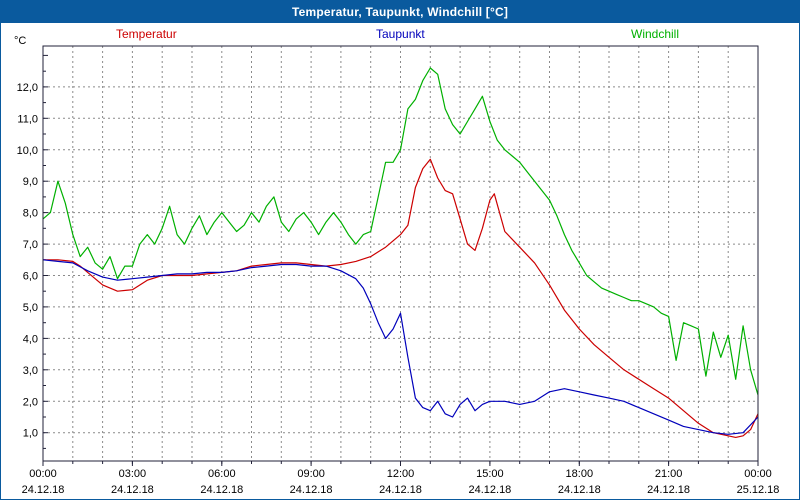  I want to click on svg-text: 3,0, so click(30, 371).